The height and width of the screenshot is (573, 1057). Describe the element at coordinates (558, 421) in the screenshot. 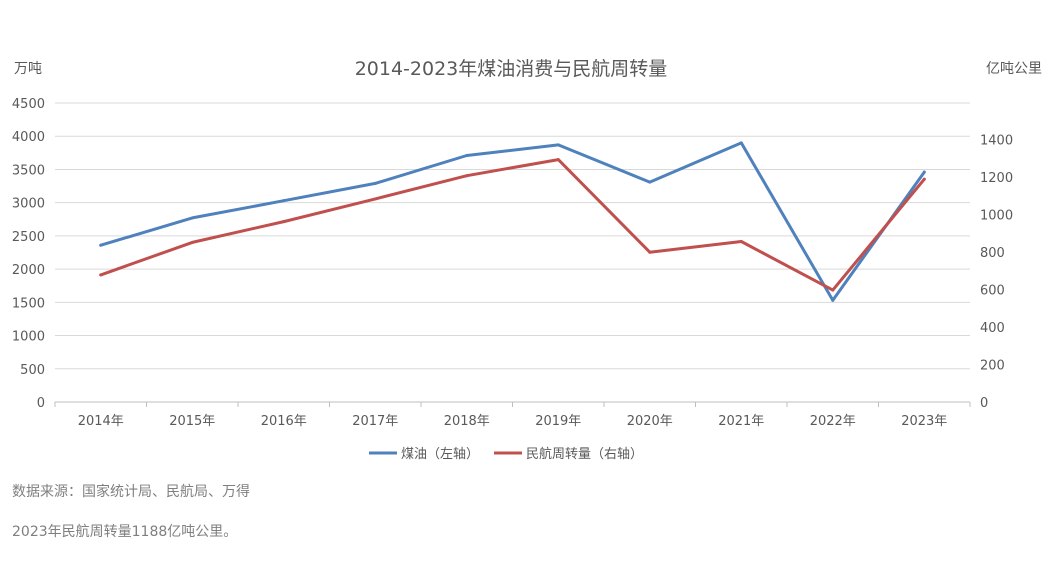

I see `x-tick-label: 2019年` at that location.